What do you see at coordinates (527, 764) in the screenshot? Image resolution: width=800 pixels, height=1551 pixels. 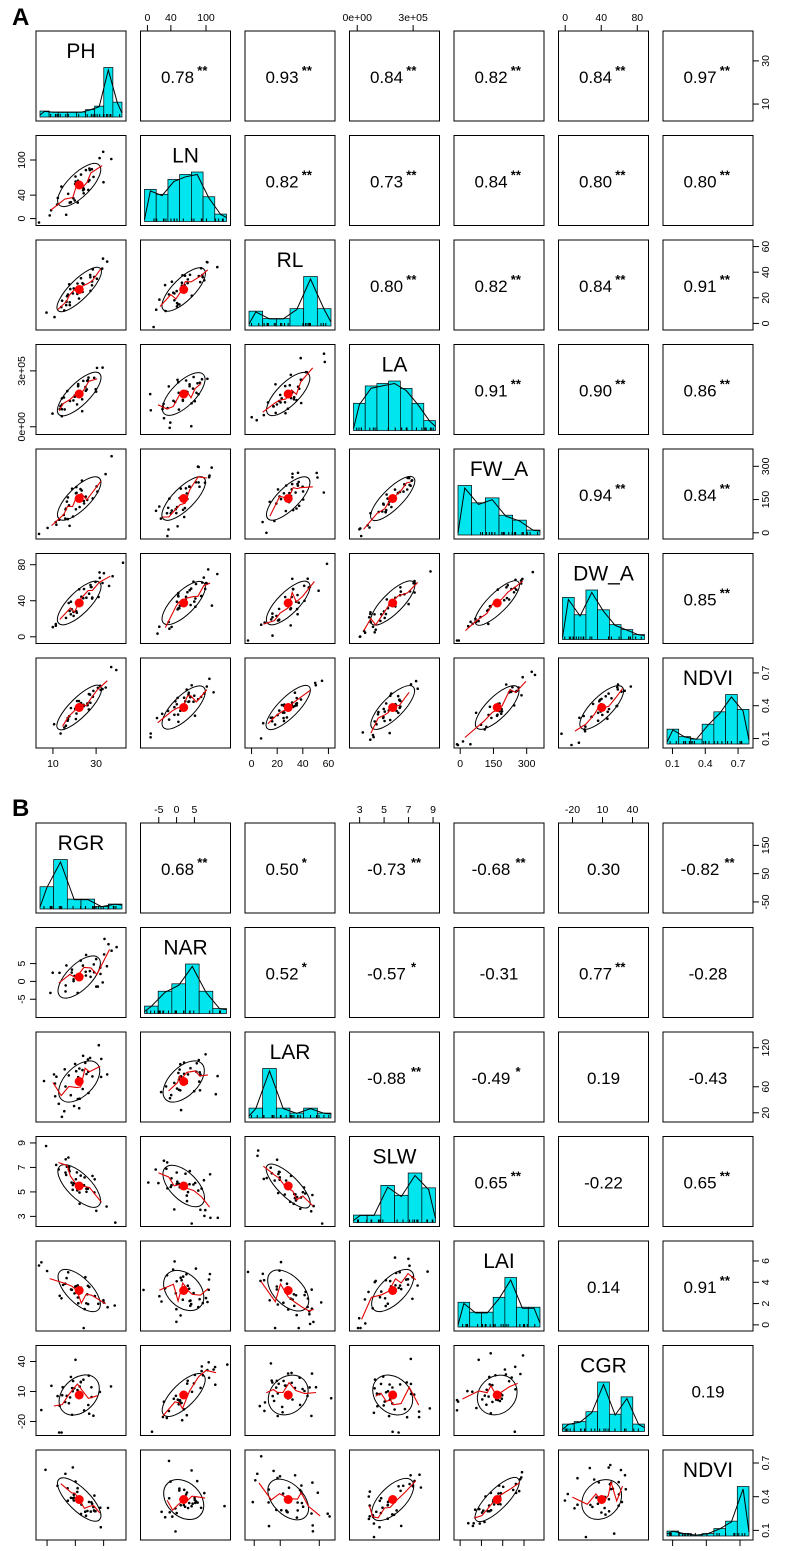 I see `bottom-tick-label: 300` at bounding box center [527, 764].